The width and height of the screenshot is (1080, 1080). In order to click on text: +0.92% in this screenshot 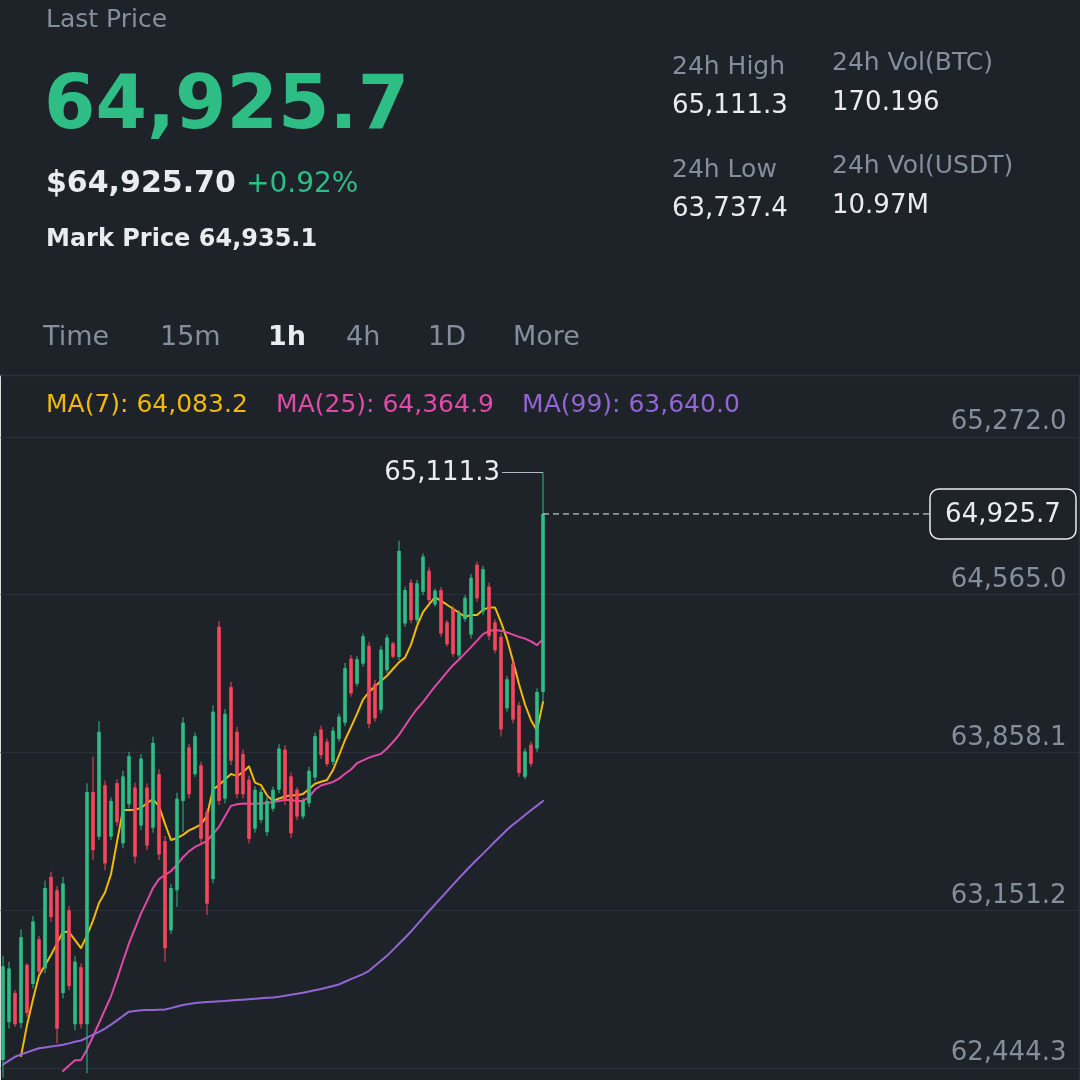, I will do `click(302, 182)`.